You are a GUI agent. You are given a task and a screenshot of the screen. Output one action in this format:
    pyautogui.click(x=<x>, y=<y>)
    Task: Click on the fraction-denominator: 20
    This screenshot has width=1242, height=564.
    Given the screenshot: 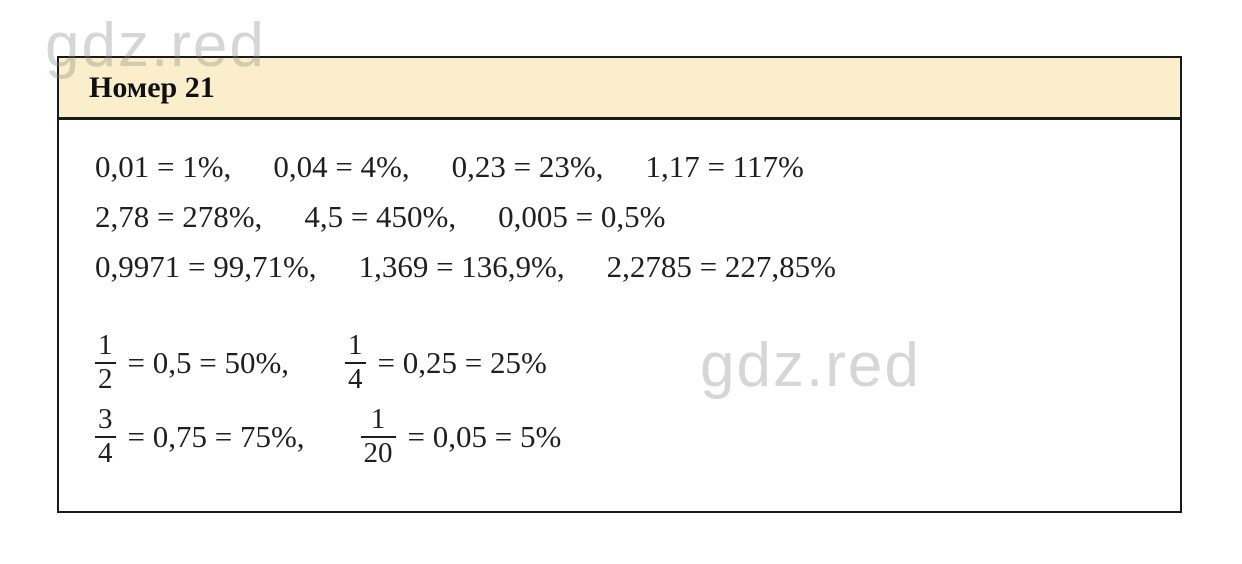 What is the action you would take?
    pyautogui.click(x=378, y=452)
    